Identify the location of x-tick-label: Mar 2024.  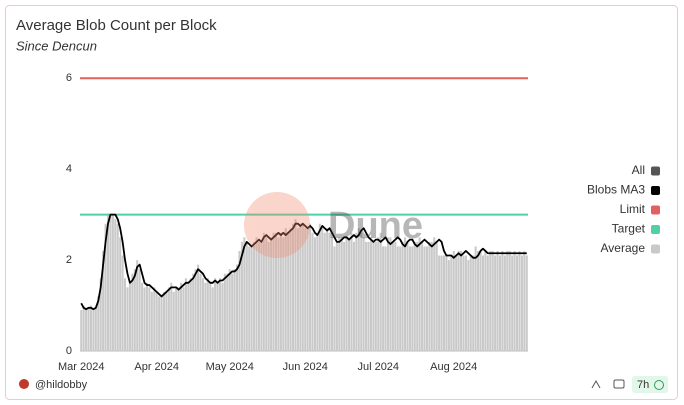
(81, 367).